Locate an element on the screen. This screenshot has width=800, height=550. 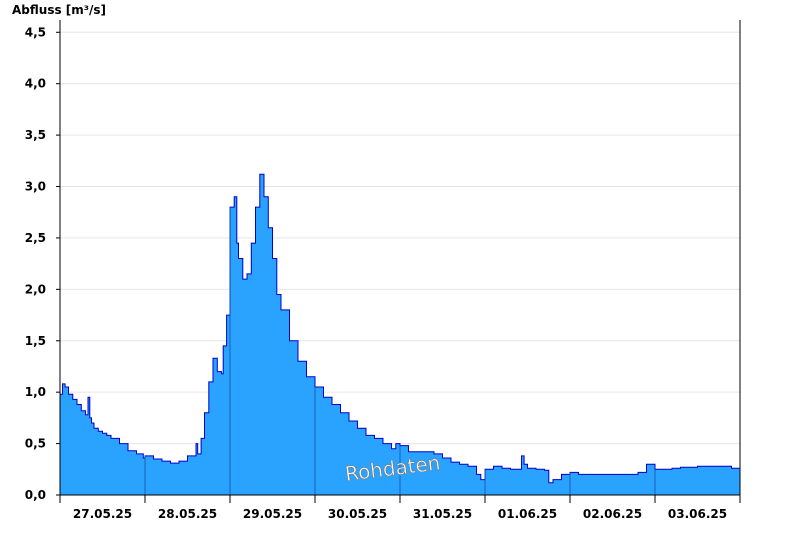
y-tick-label: 4,5 is located at coordinates (35, 32).